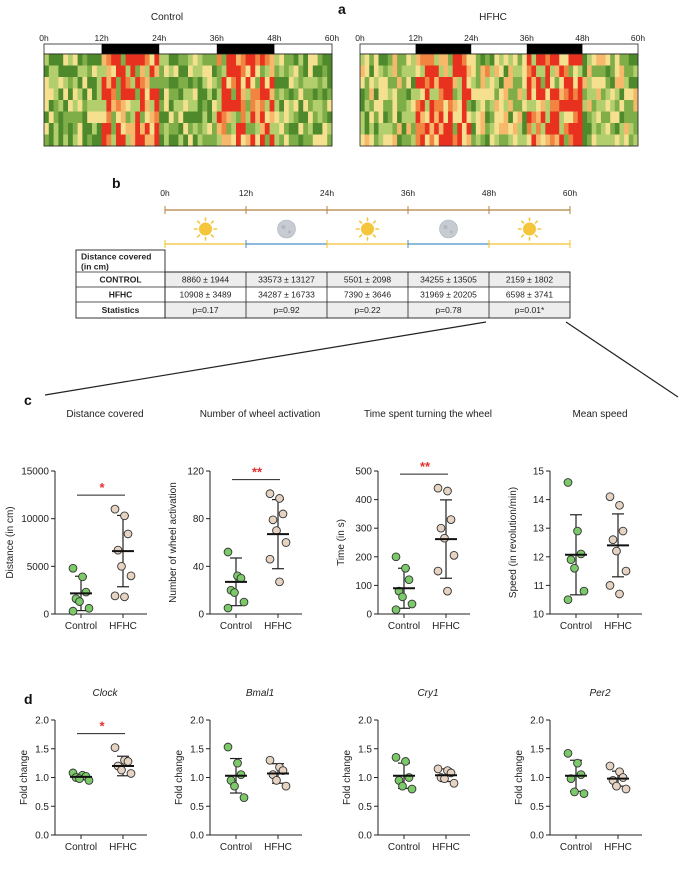 Image resolution: width=685 pixels, height=884 pixels. Describe the element at coordinates (42, 807) in the screenshot. I see `y-tick-label: 0.5` at that location.